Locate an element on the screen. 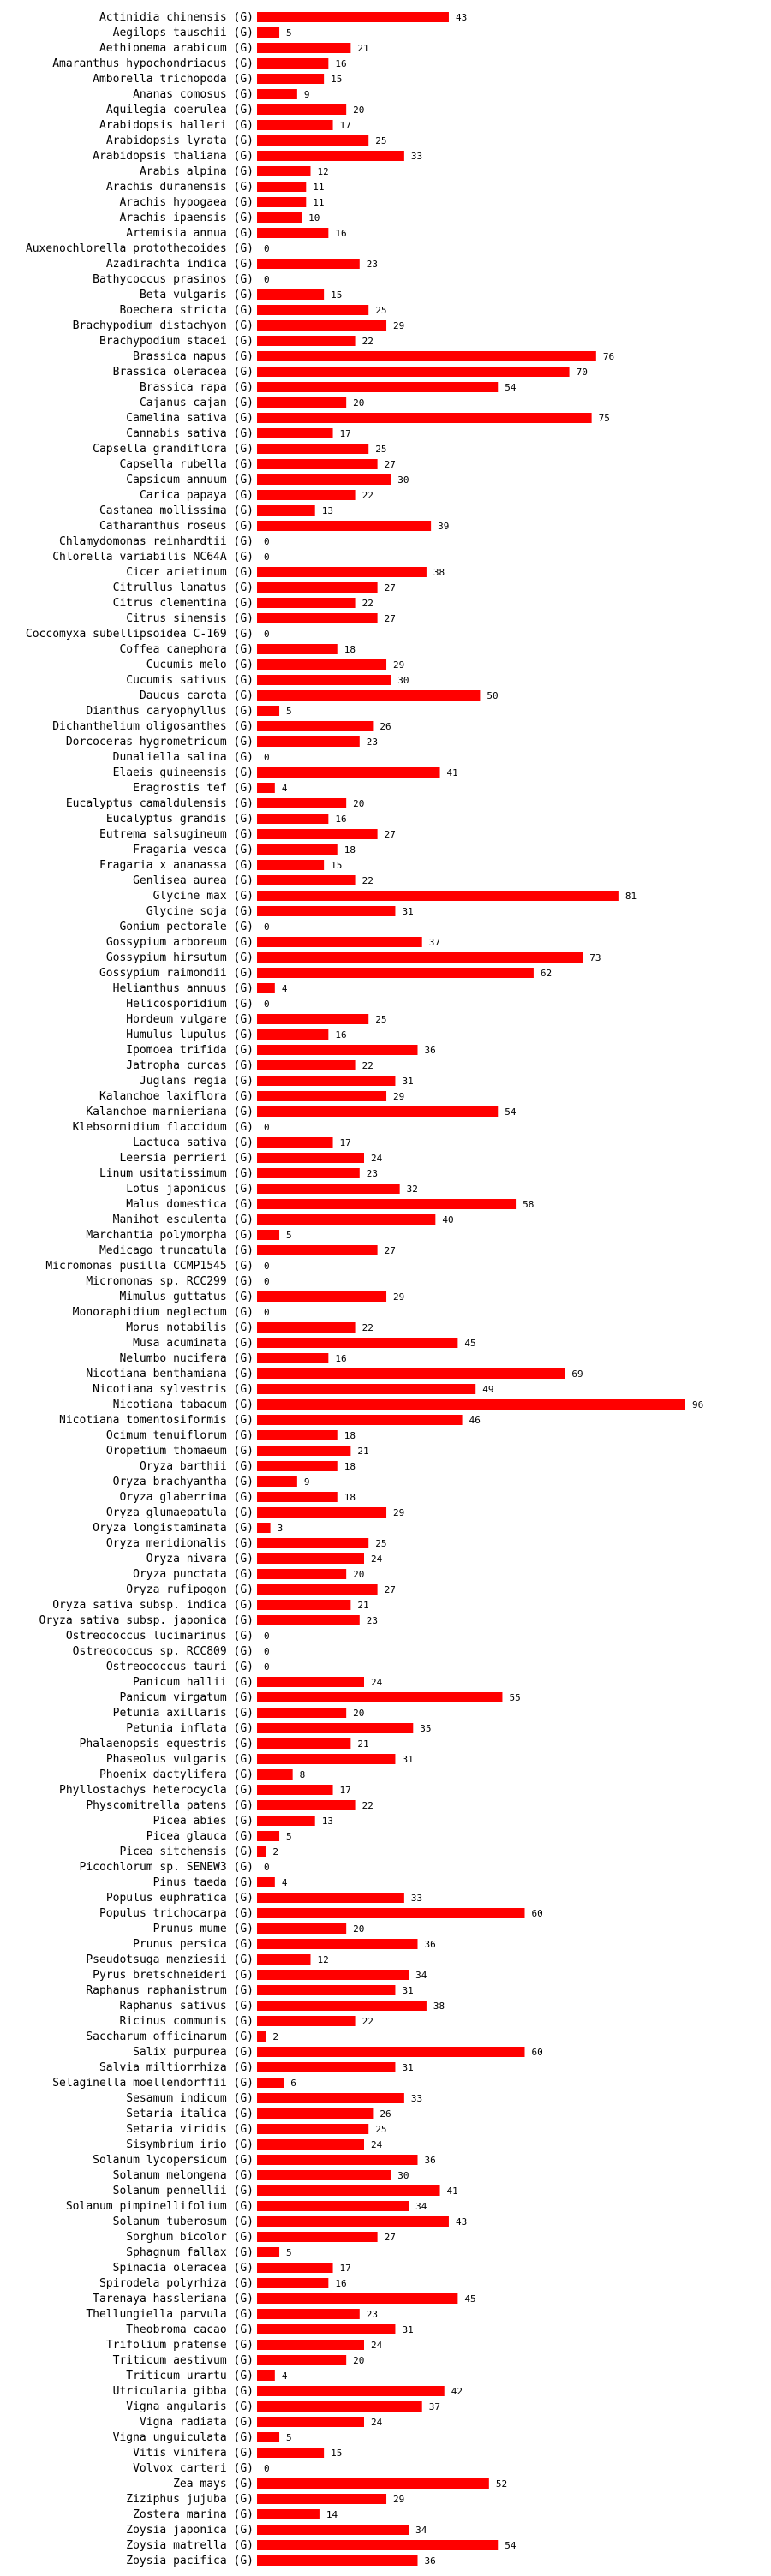  value-label: 73 is located at coordinates (595, 957).